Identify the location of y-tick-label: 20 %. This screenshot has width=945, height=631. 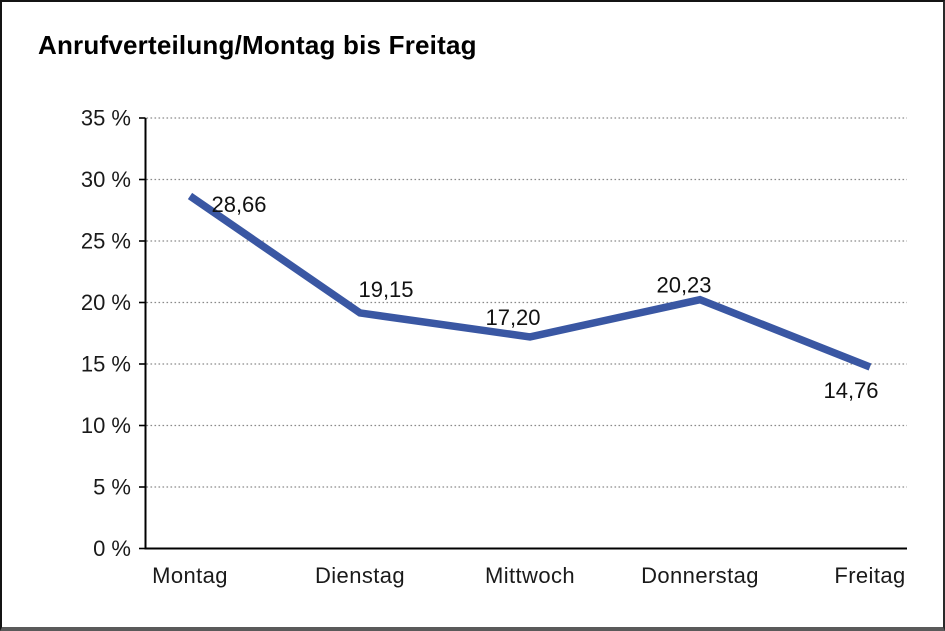
(106, 302).